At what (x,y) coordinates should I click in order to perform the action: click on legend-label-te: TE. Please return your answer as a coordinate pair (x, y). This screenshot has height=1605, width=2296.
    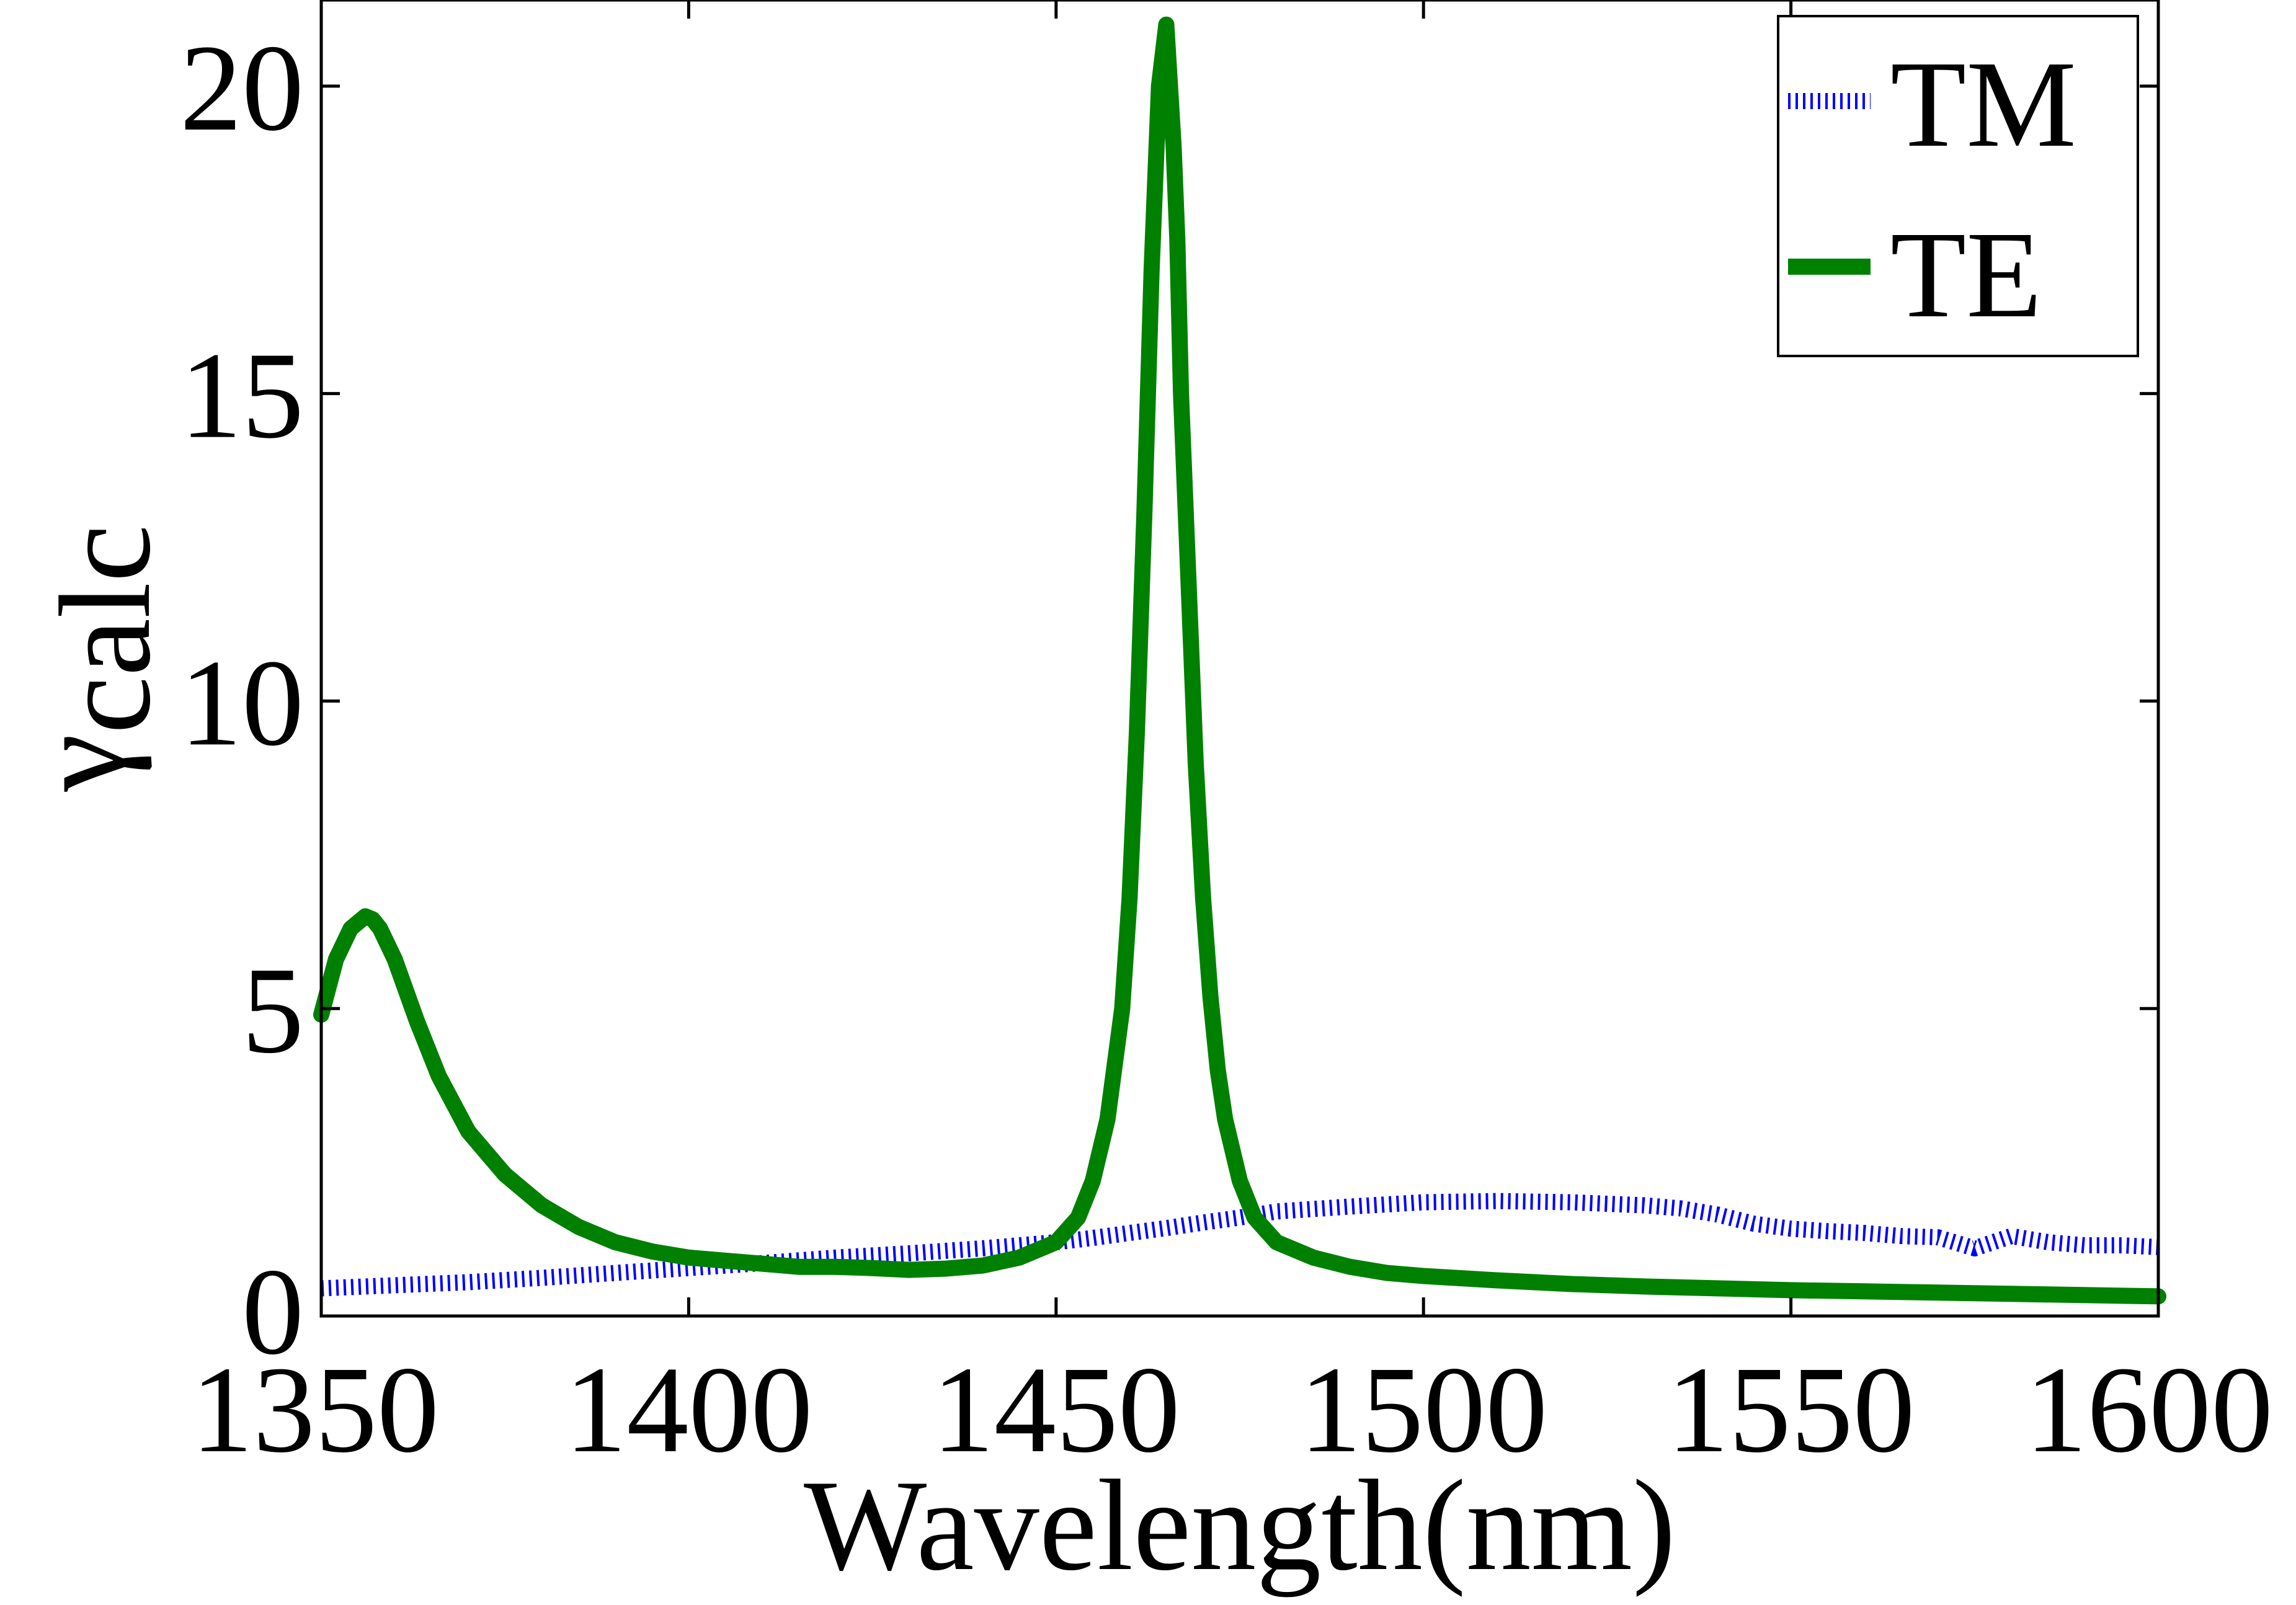
    Looking at the image, I should click on (1966, 275).